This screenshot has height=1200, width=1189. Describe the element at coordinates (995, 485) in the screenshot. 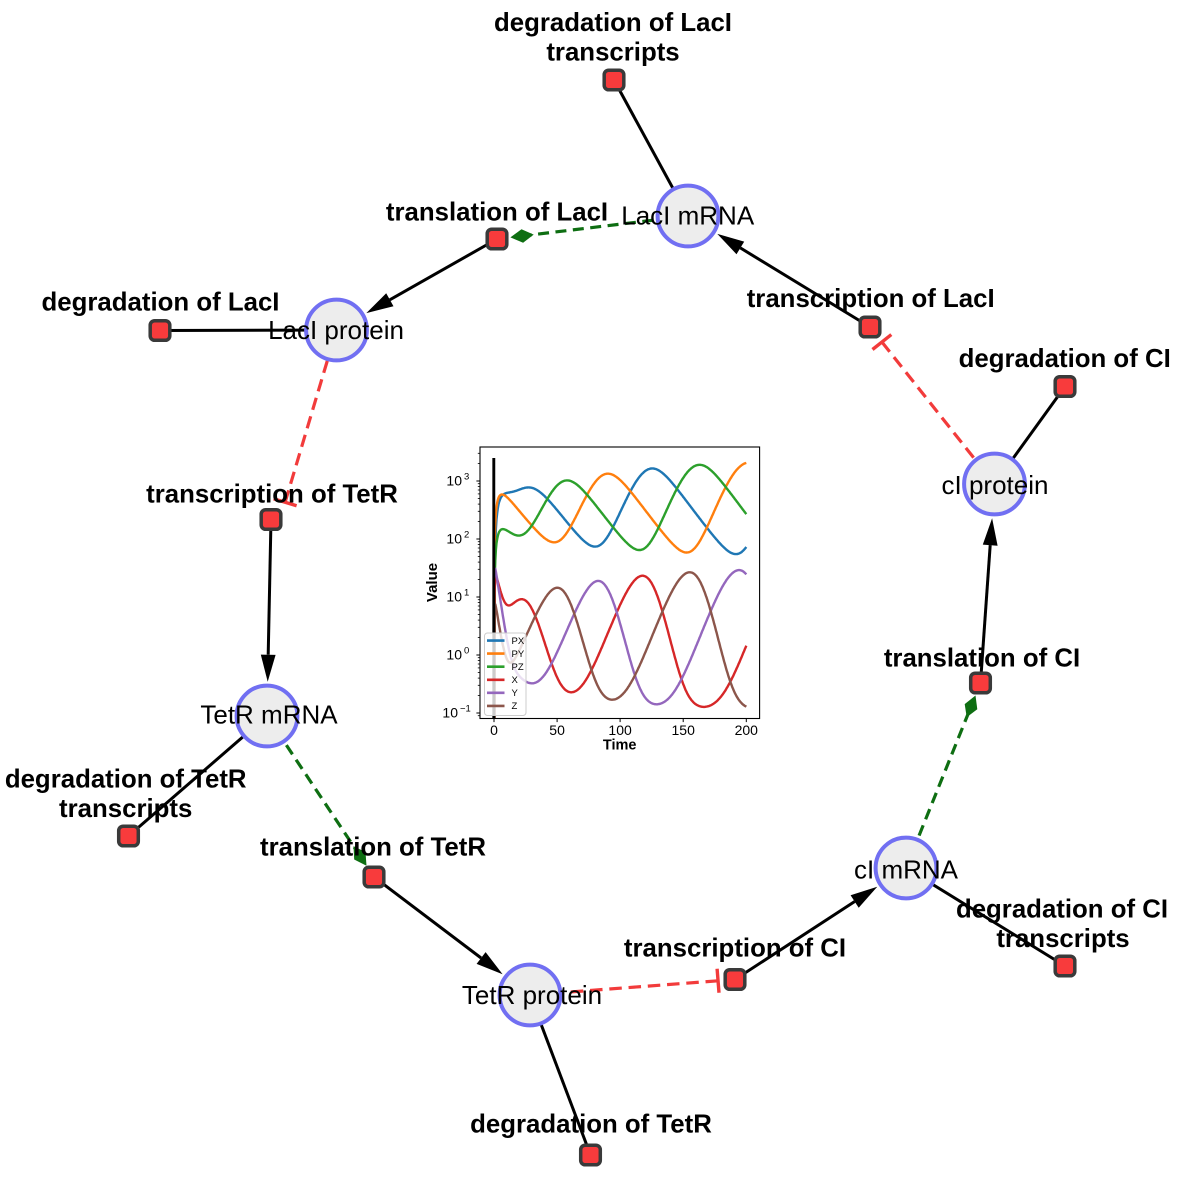

I see `svg-text: cI protein` at that location.